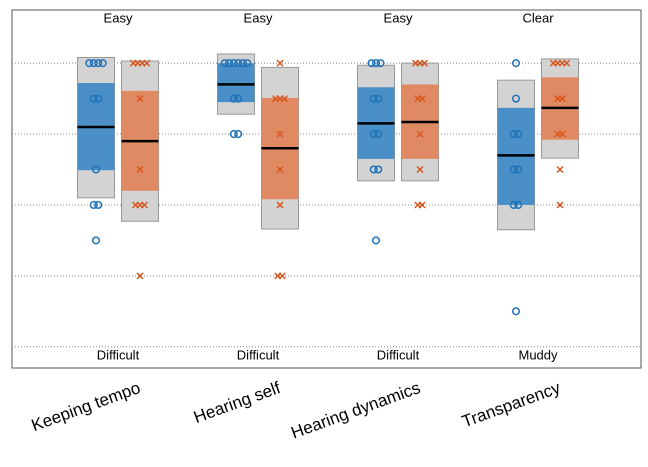 The image size is (648, 467). I want to click on top-label: Clear, so click(538, 17).